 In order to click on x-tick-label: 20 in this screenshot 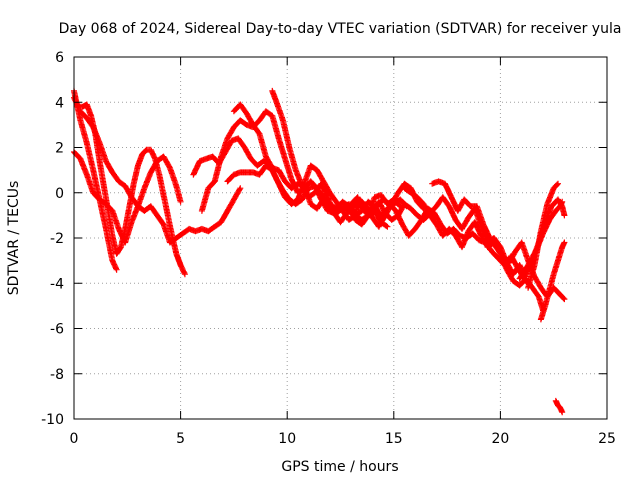, I will do `click(500, 439)`.